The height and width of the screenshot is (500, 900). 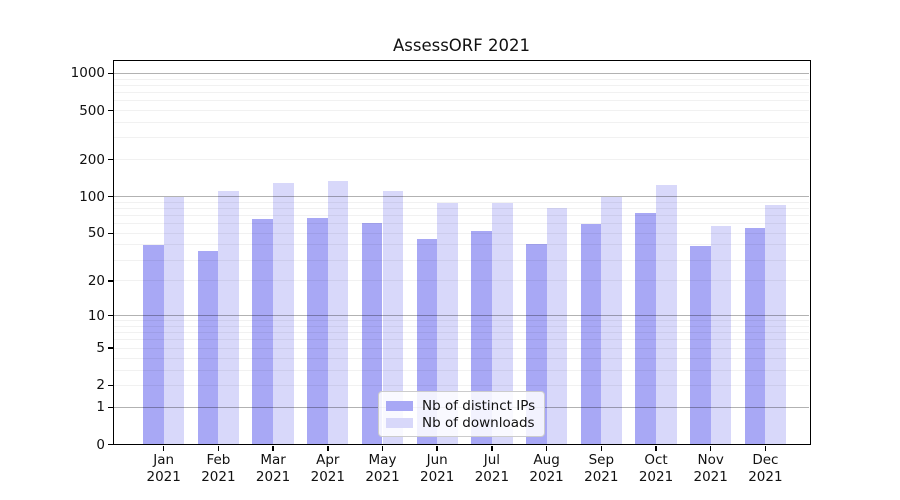 What do you see at coordinates (447, 324) in the screenshot?
I see `bar-downloads-jun` at bounding box center [447, 324].